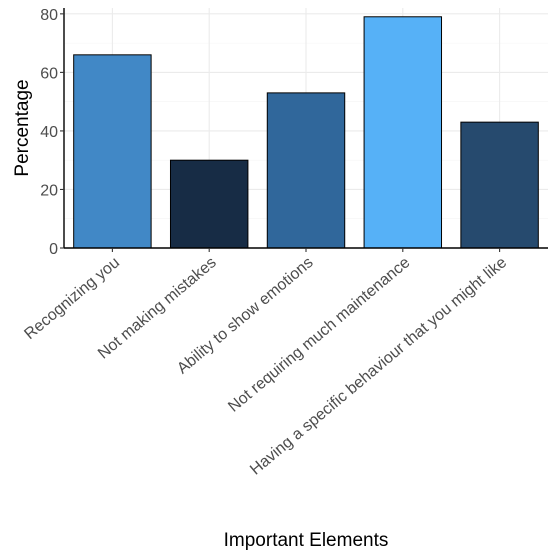 Image resolution: width=548 pixels, height=554 pixels. I want to click on y-tick-label: 40, so click(49, 132).